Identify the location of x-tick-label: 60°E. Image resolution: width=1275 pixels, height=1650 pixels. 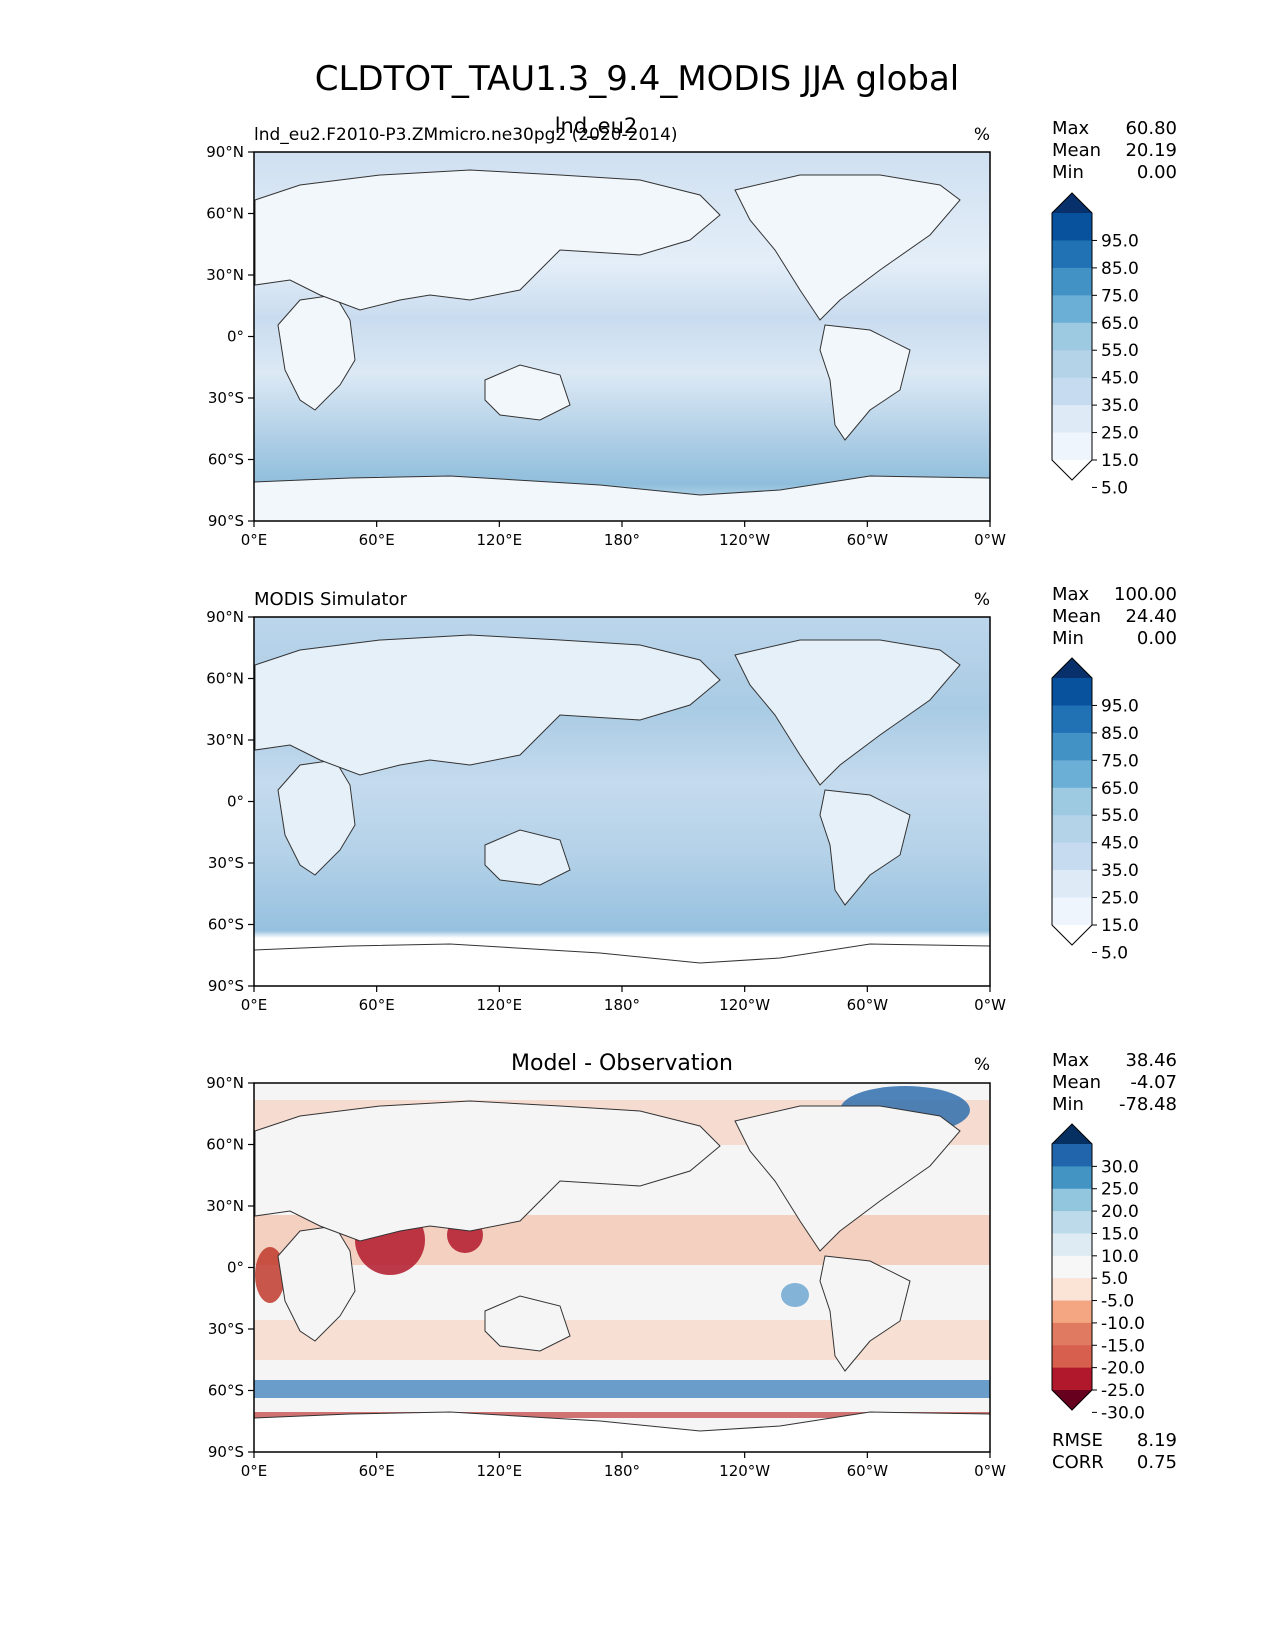
(377, 1471).